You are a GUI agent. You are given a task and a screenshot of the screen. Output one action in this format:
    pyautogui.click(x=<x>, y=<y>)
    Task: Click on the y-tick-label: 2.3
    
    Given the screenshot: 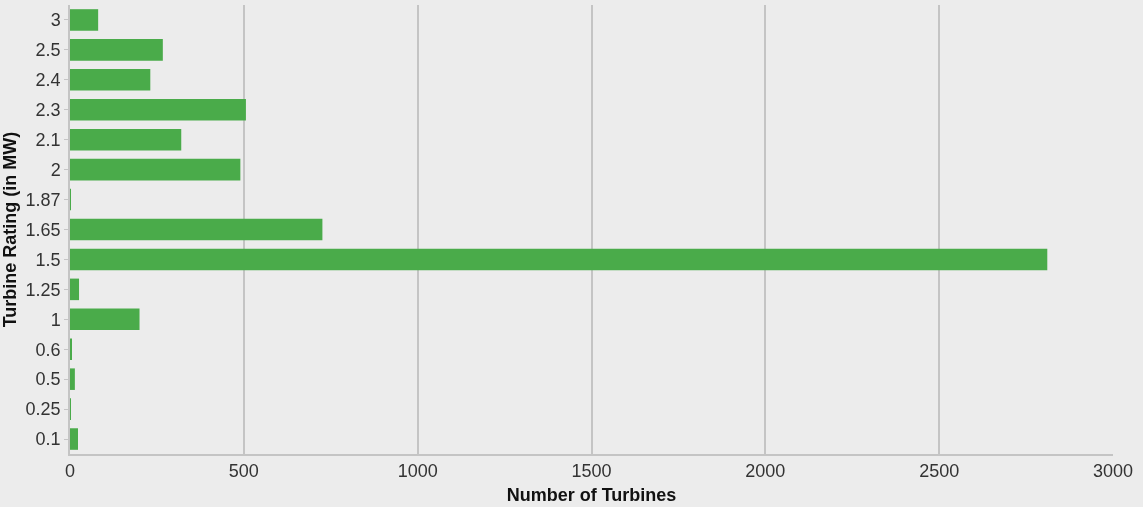 What is the action you would take?
    pyautogui.click(x=48, y=110)
    